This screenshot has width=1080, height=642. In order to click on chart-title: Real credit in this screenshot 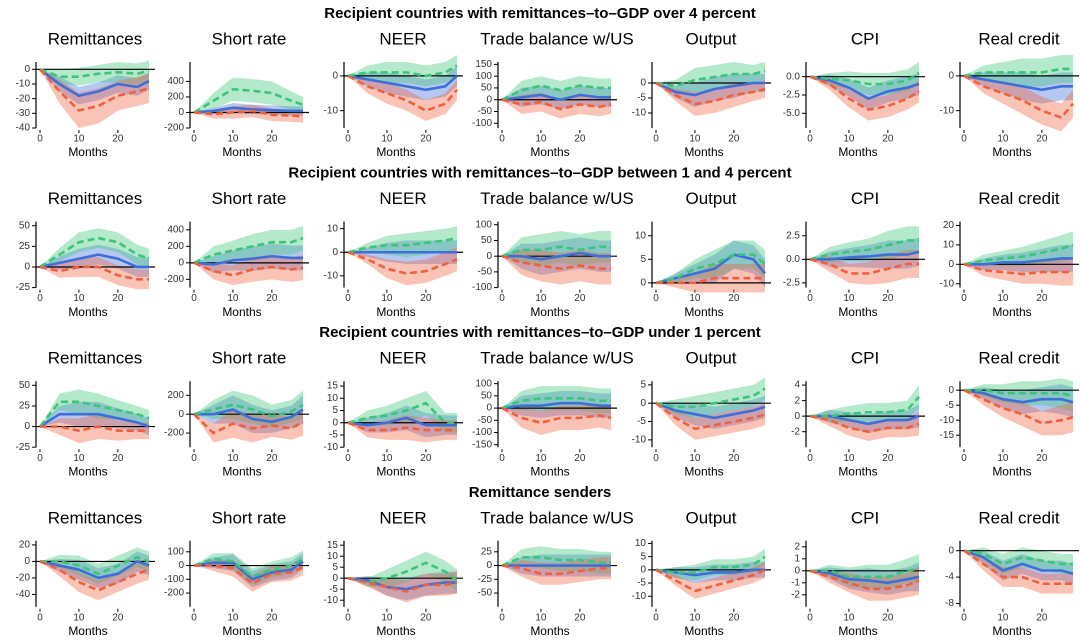, I will do `click(1019, 38)`.